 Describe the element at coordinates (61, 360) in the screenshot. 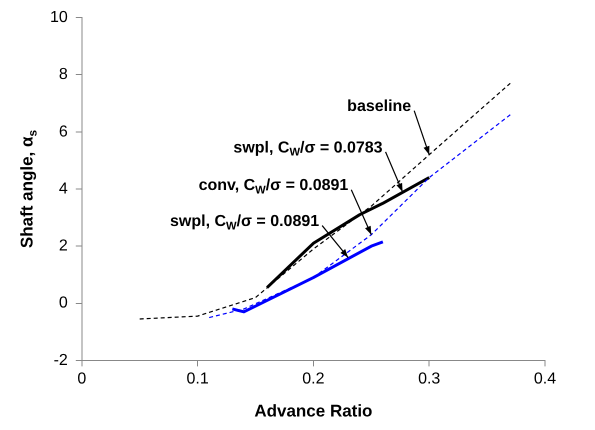

I see `y-tick-label: -2` at that location.